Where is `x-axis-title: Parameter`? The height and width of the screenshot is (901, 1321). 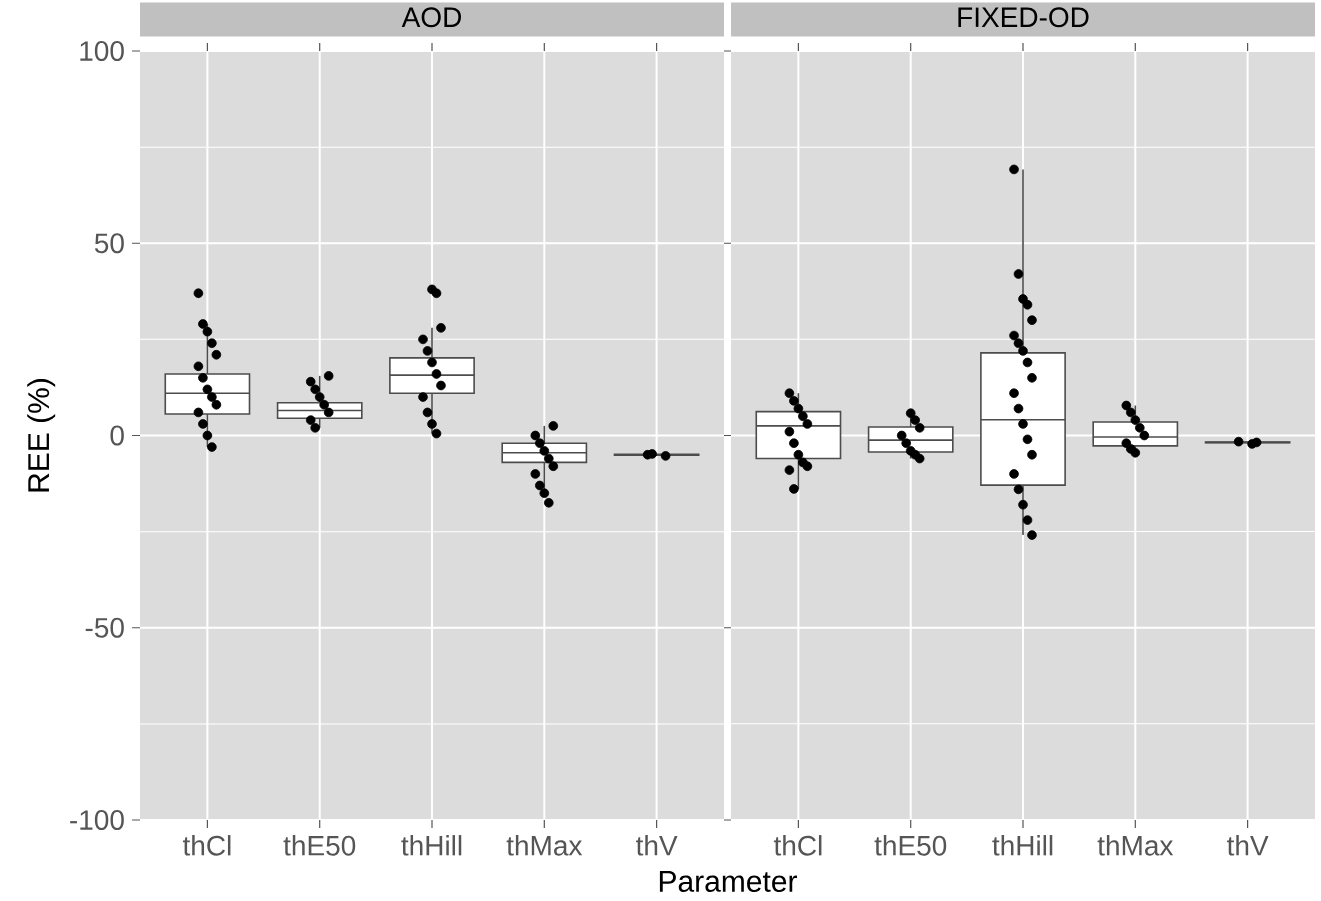 x-axis-title: Parameter is located at coordinates (728, 881).